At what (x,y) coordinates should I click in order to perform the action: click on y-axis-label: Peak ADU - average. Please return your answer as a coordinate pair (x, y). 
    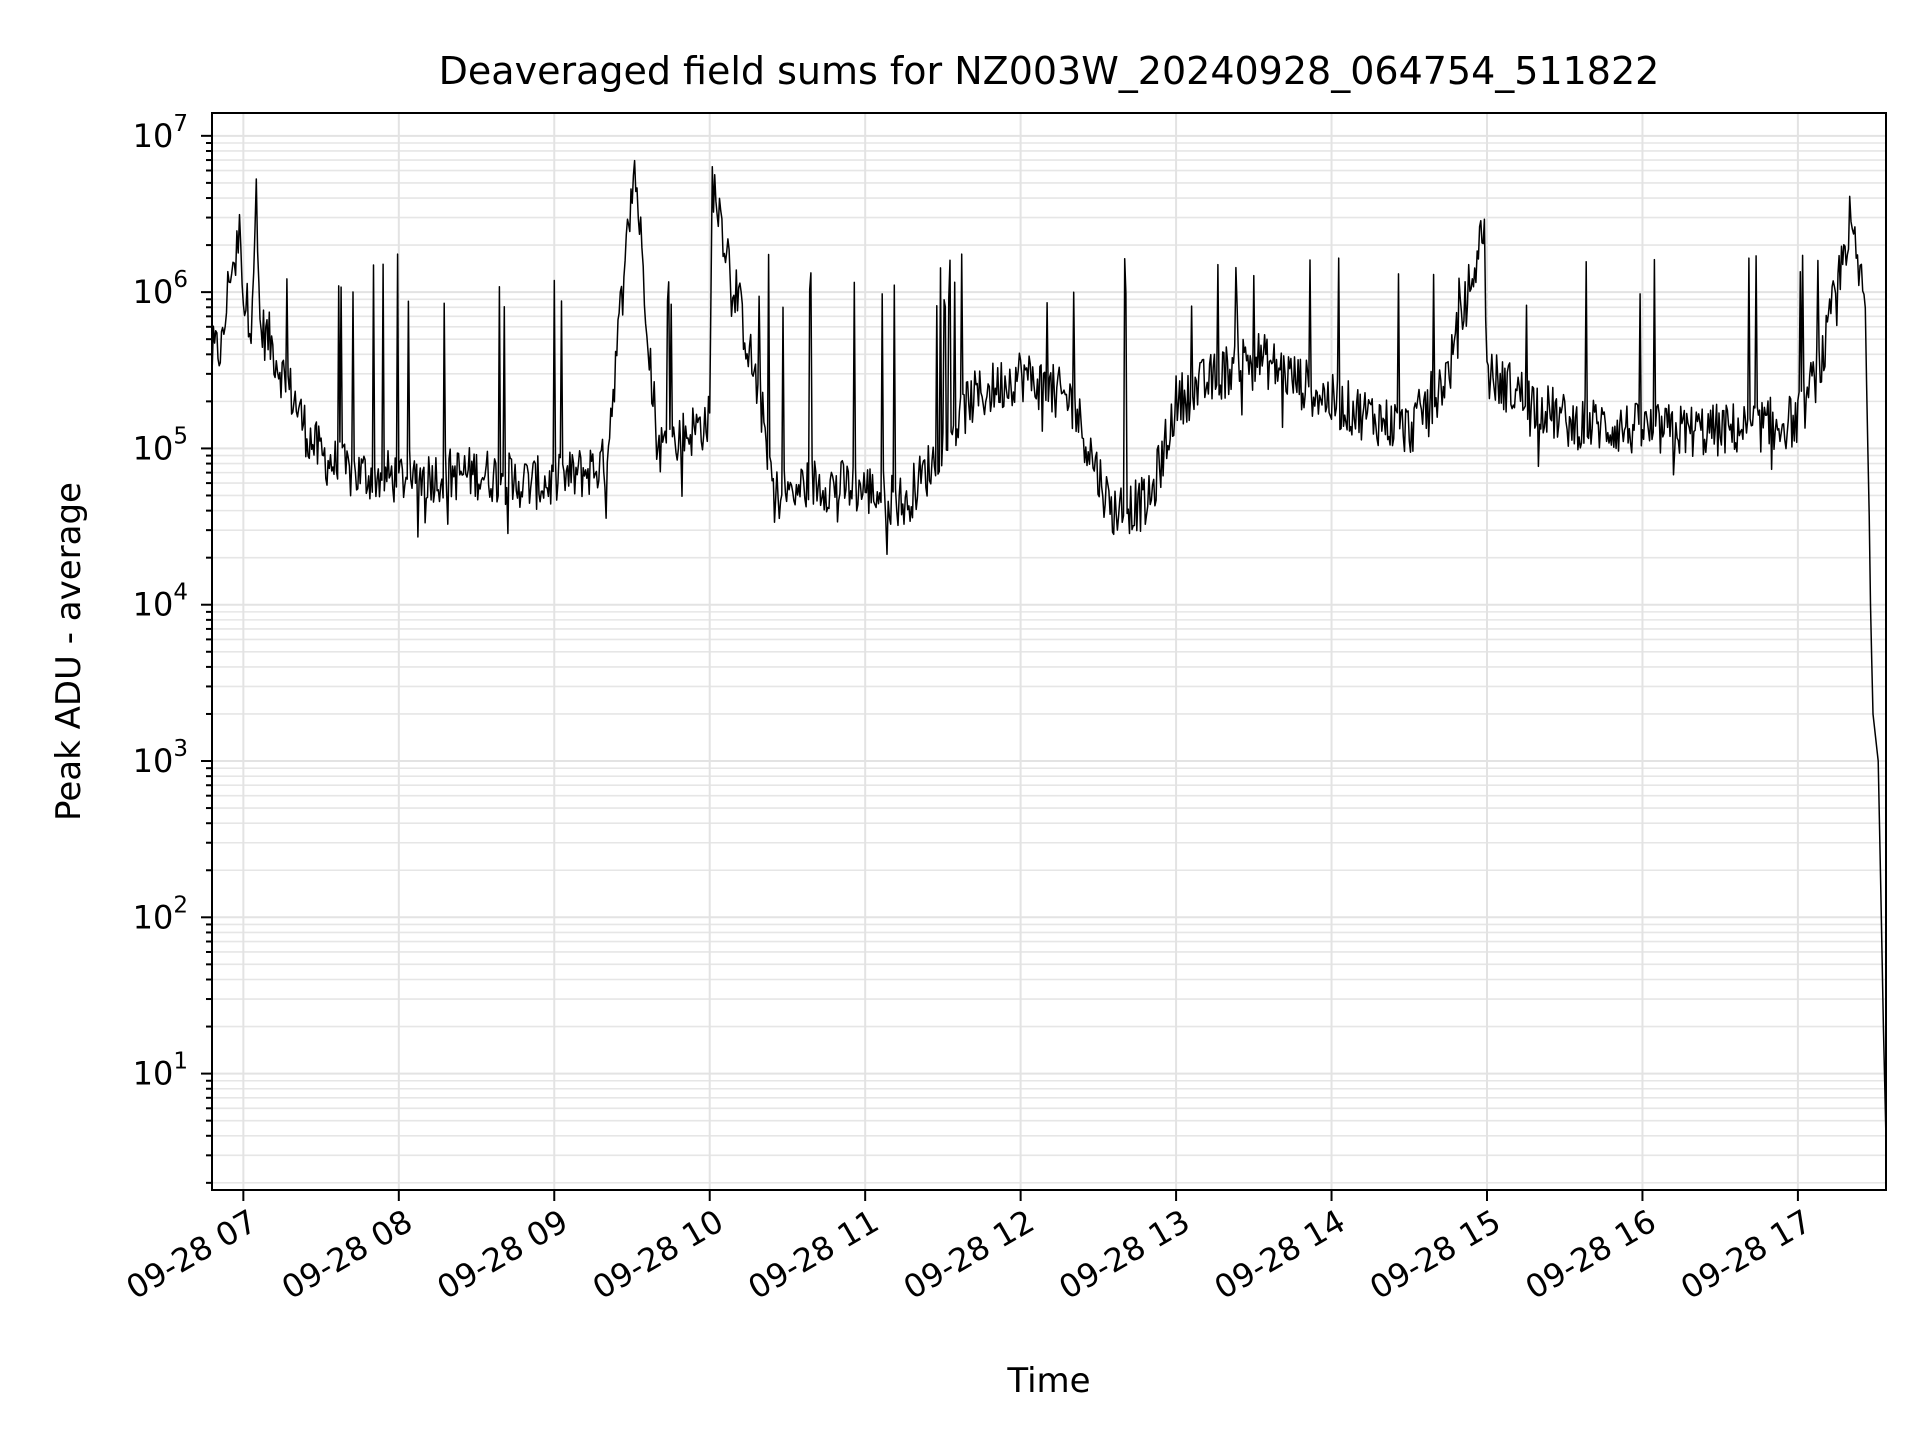
    Looking at the image, I should click on (69, 651).